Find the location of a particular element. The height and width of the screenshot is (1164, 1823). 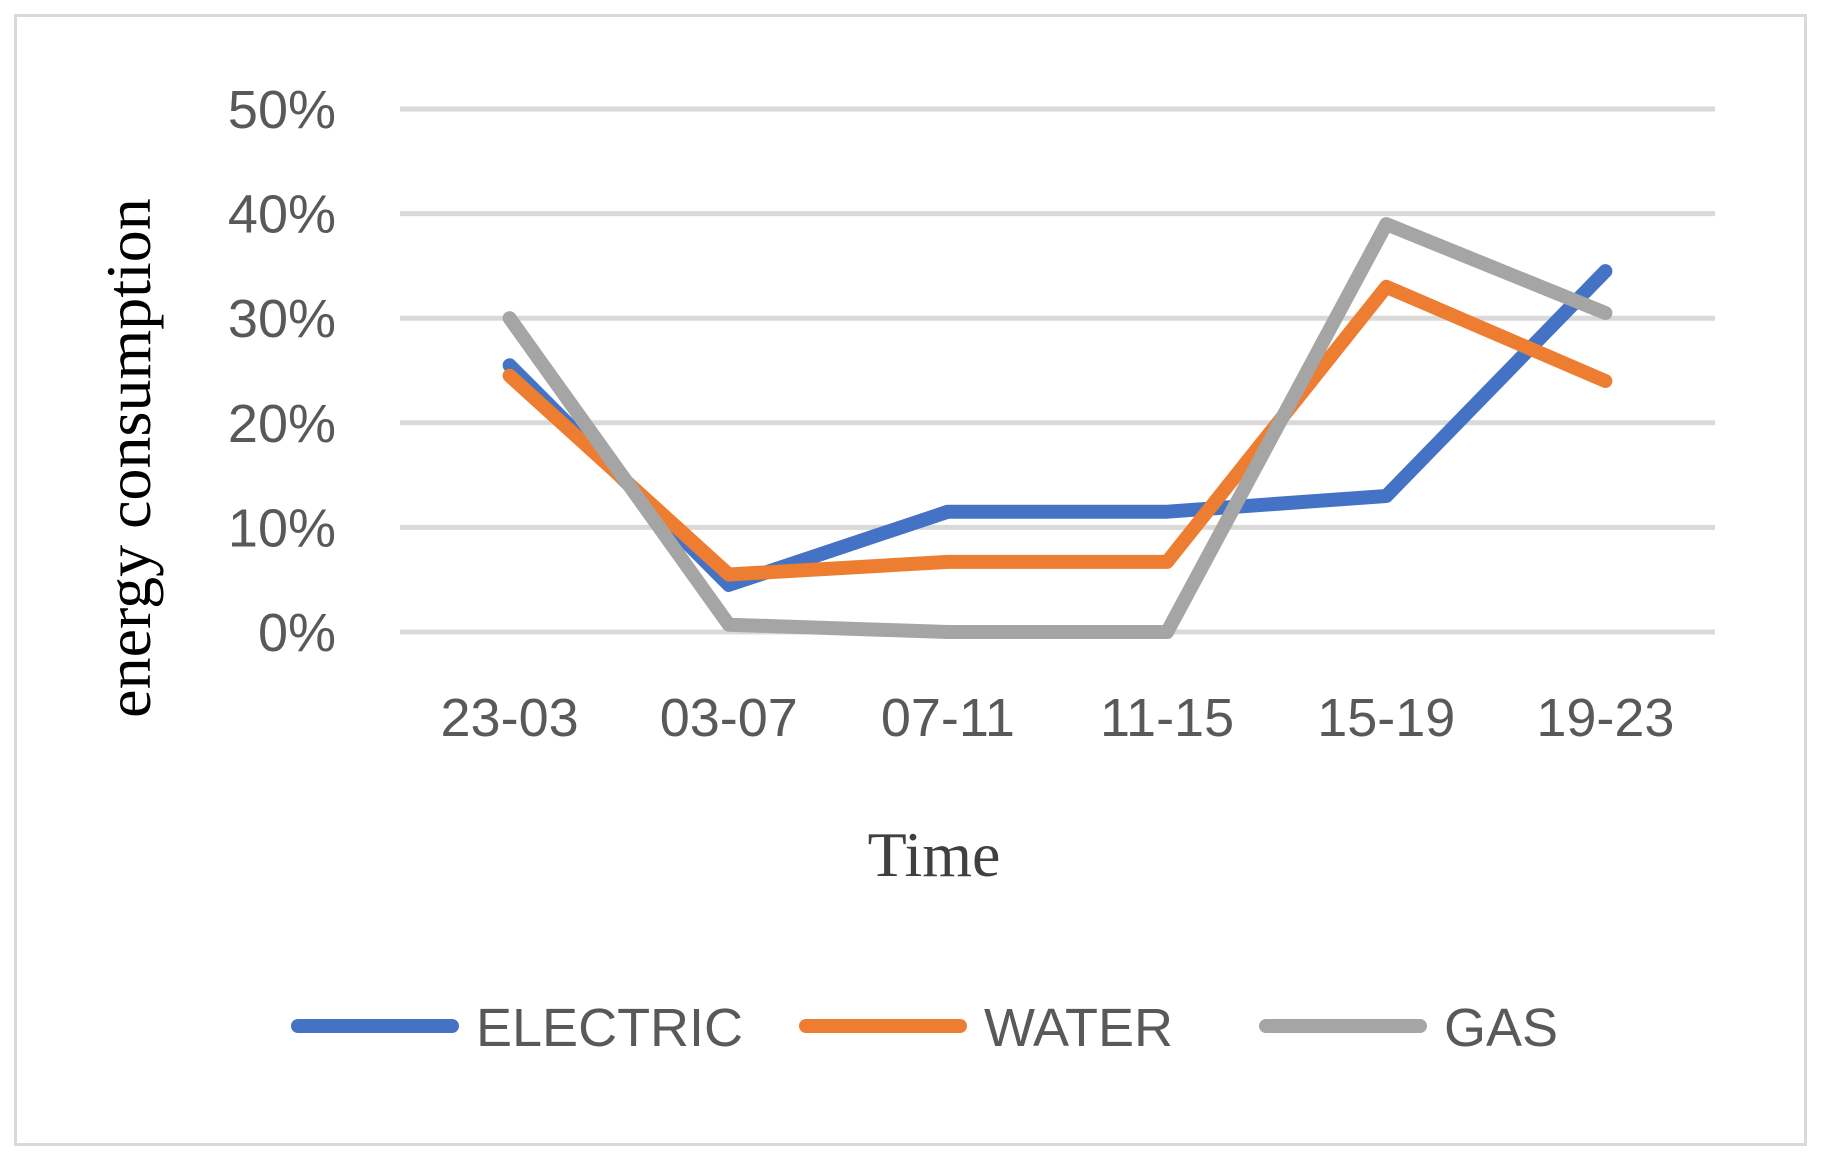

legend-label-electric: ELECTRIC is located at coordinates (609, 1028).